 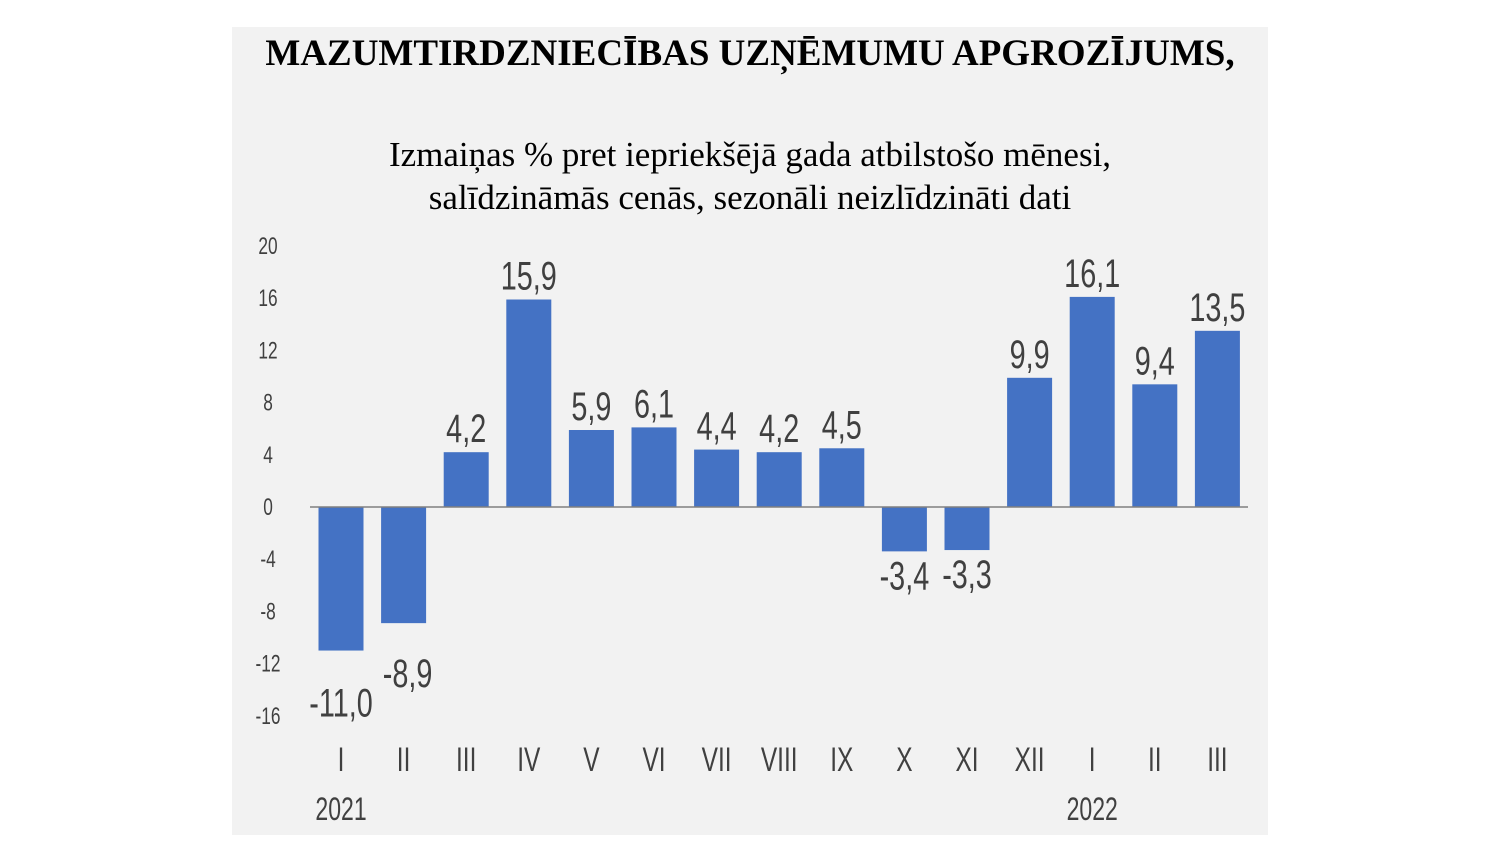 What do you see at coordinates (717, 426) in the screenshot?
I see `data-label: 4,4` at bounding box center [717, 426].